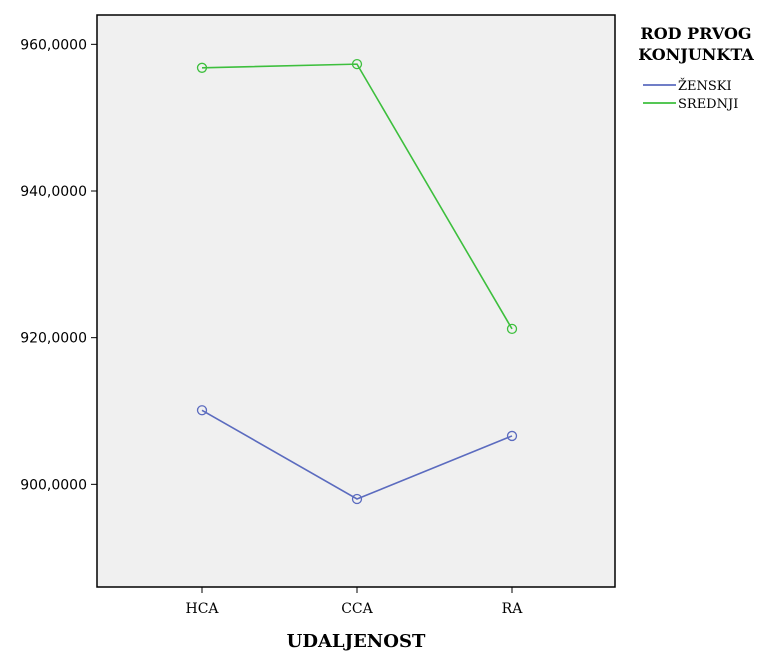 This screenshot has width=768, height=653. What do you see at coordinates (202, 609) in the screenshot?
I see `x-tick-label: HCA` at bounding box center [202, 609].